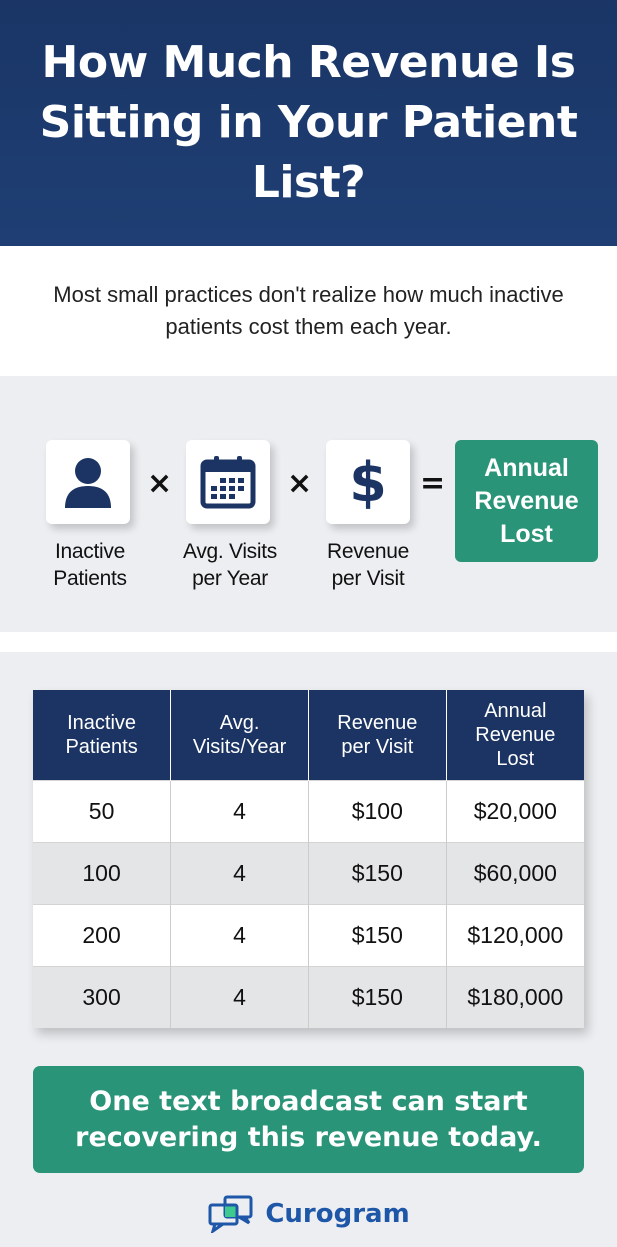 This screenshot has height=1247, width=617. What do you see at coordinates (526, 533) in the screenshot?
I see `result-line: Lost` at bounding box center [526, 533].